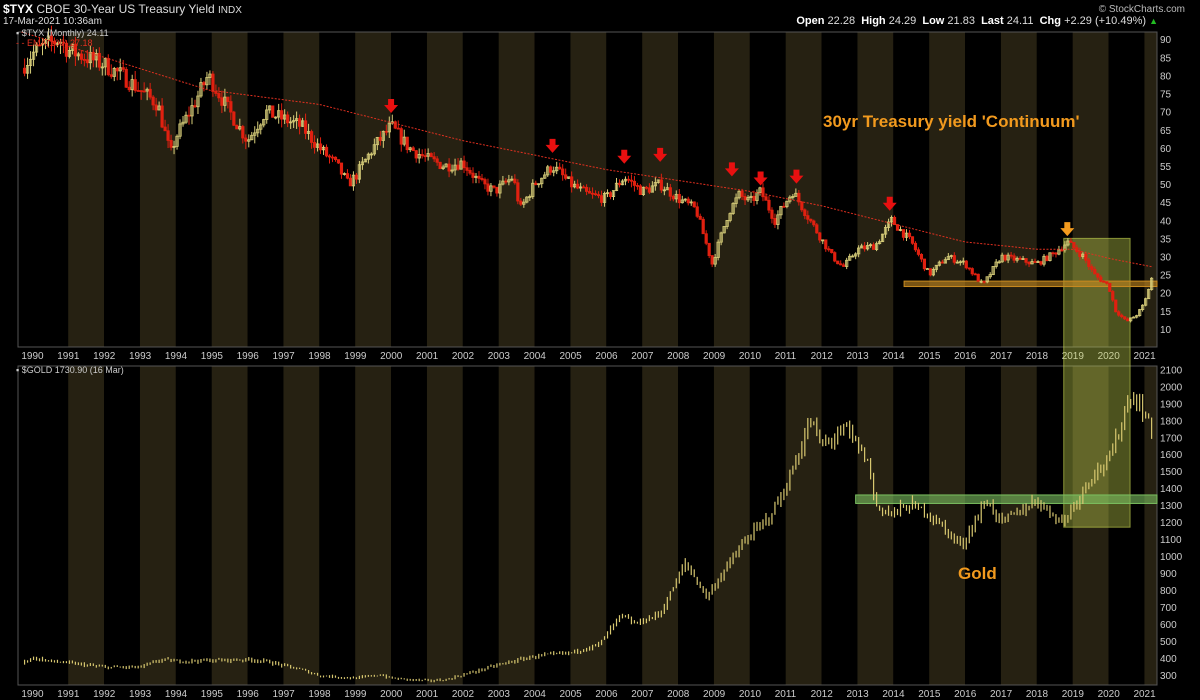  What do you see at coordinates (803, 189) in the screenshot?
I see `year-band-top-2011` at bounding box center [803, 189].